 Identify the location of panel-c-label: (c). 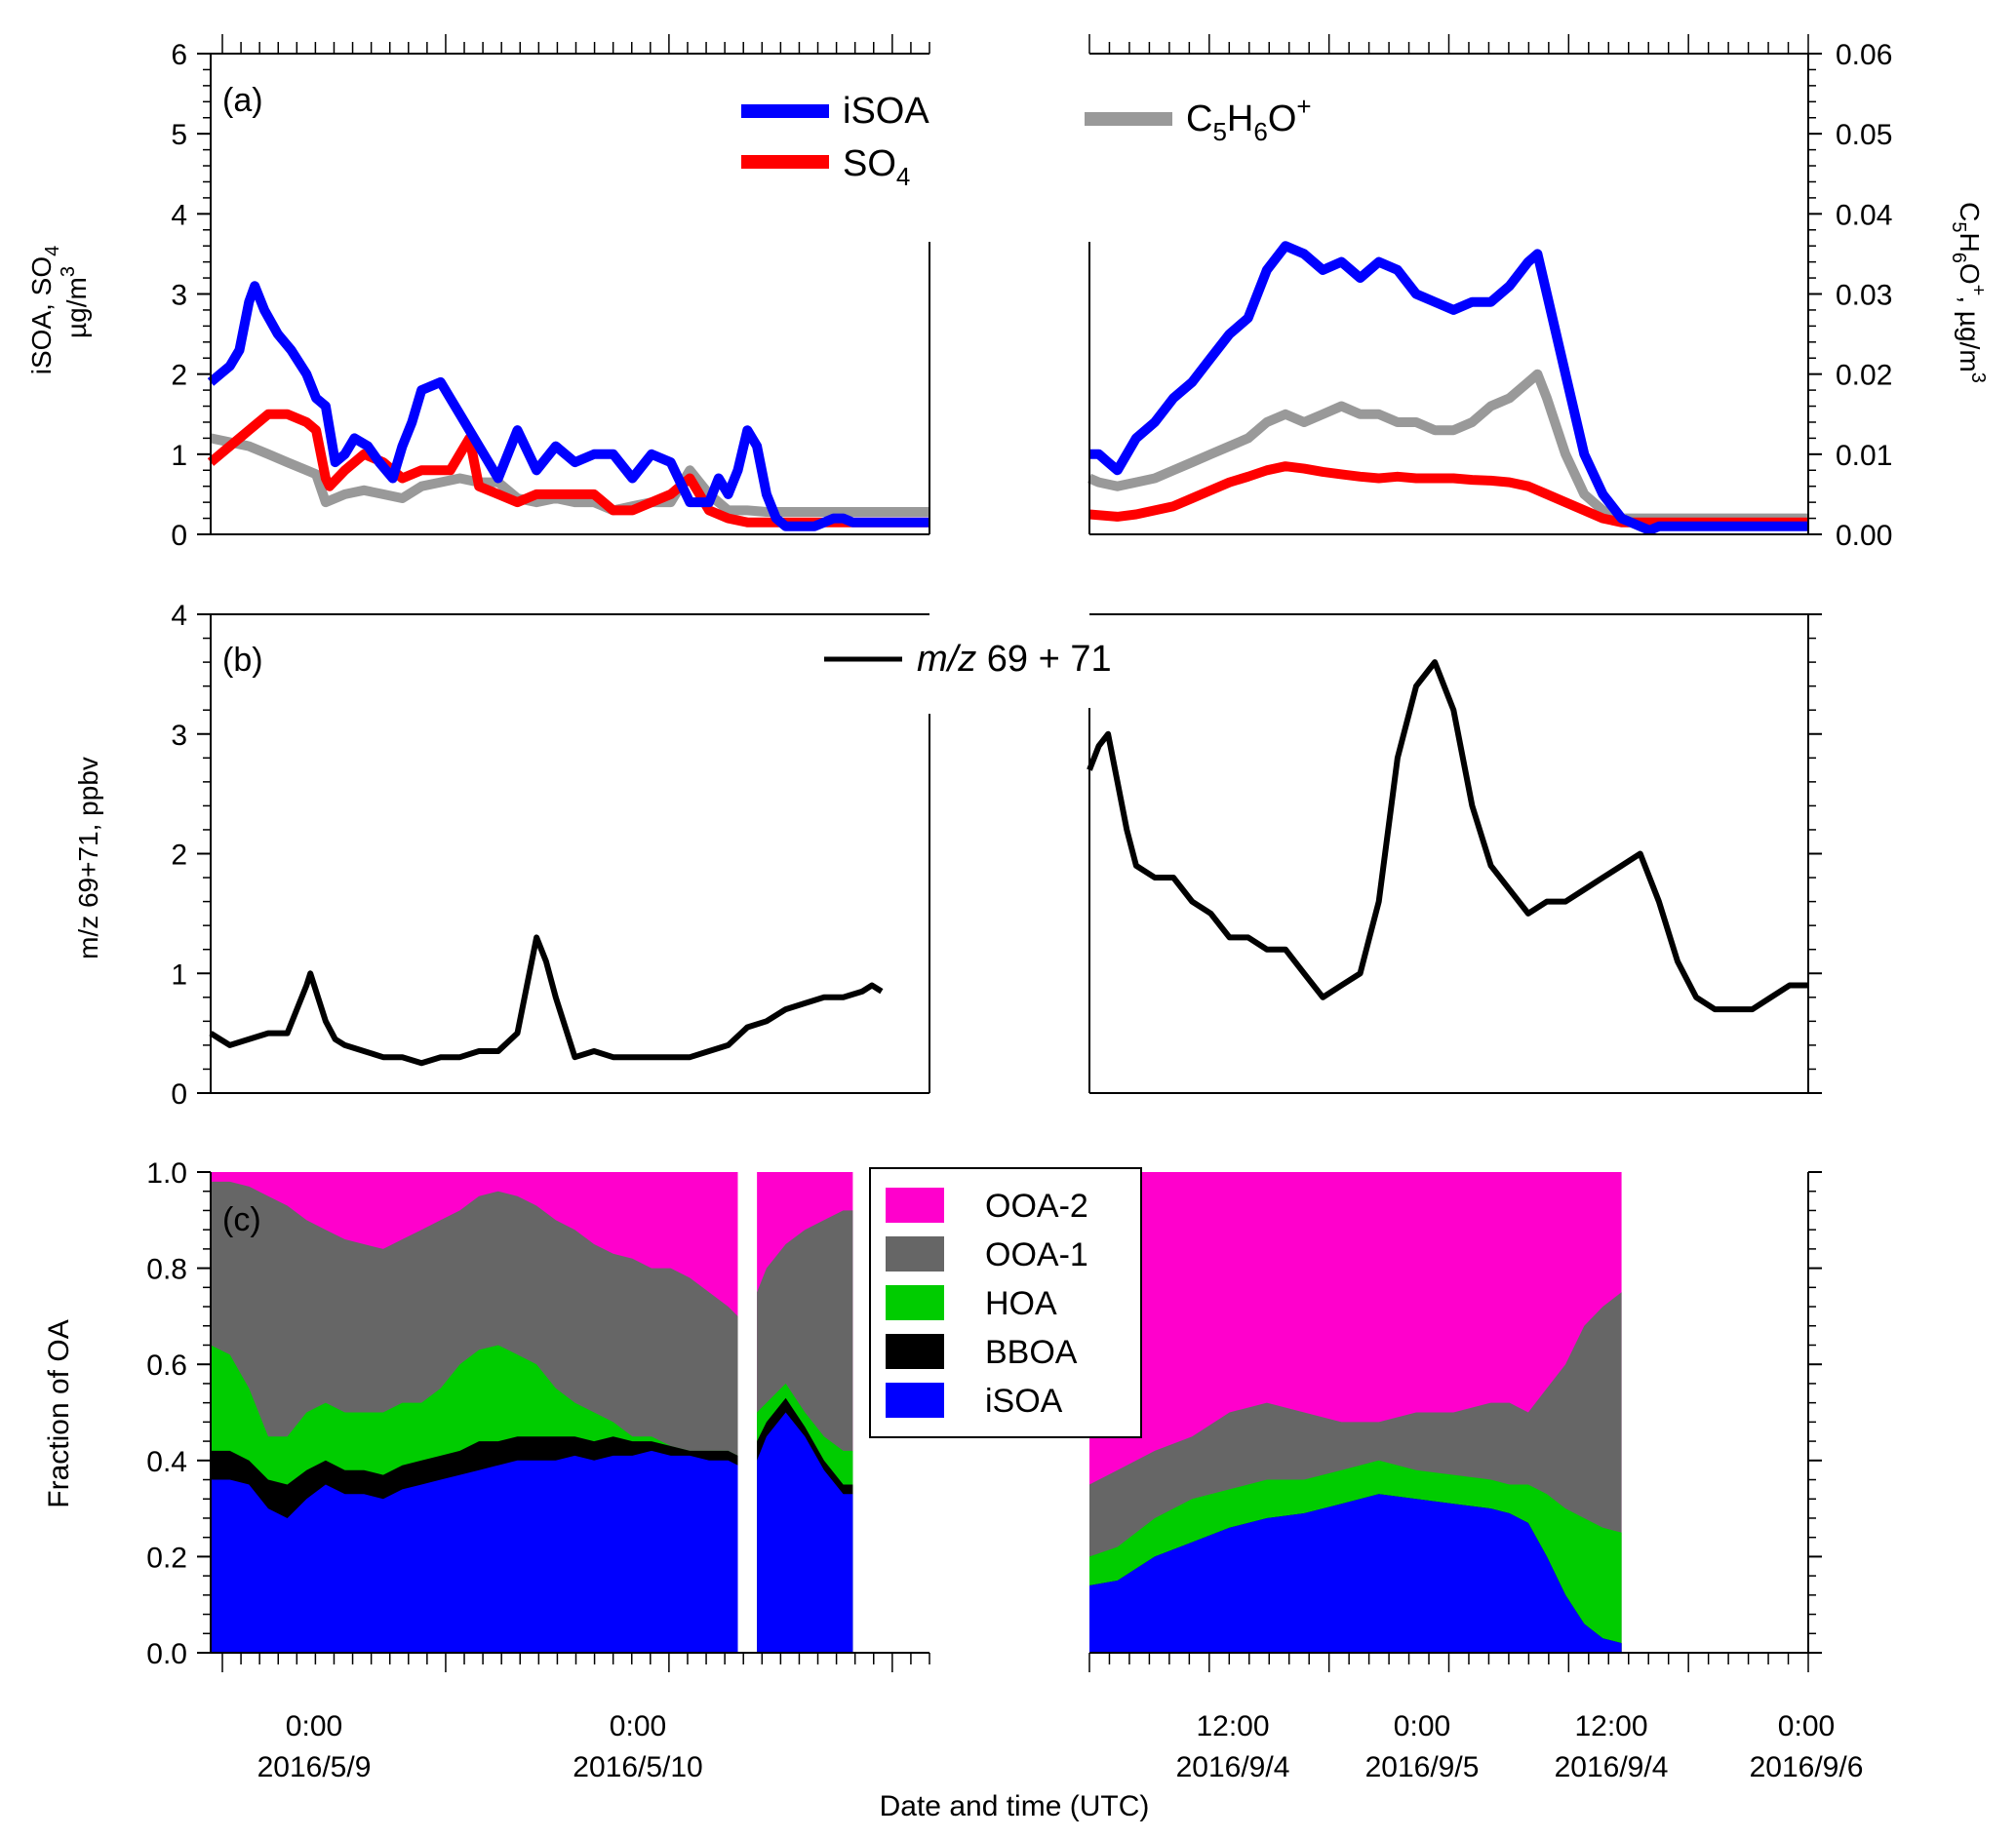
(241, 1220).